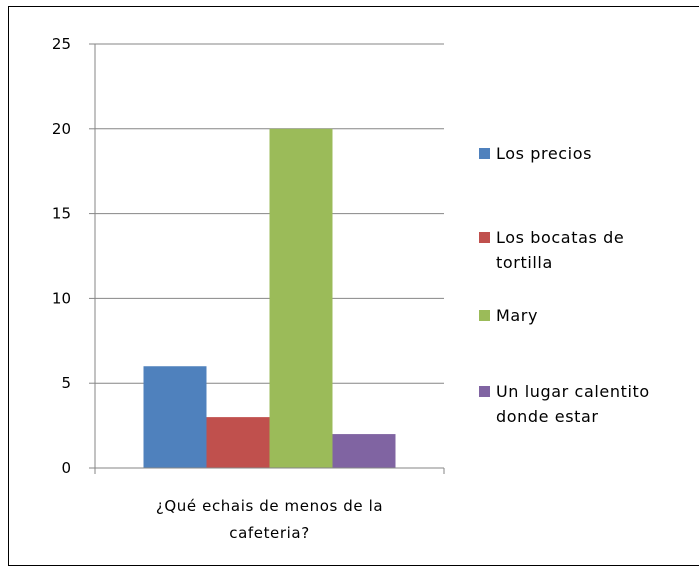 The height and width of the screenshot is (567, 699). What do you see at coordinates (573, 391) in the screenshot?
I see `legend-label: Un lugar calentito` at bounding box center [573, 391].